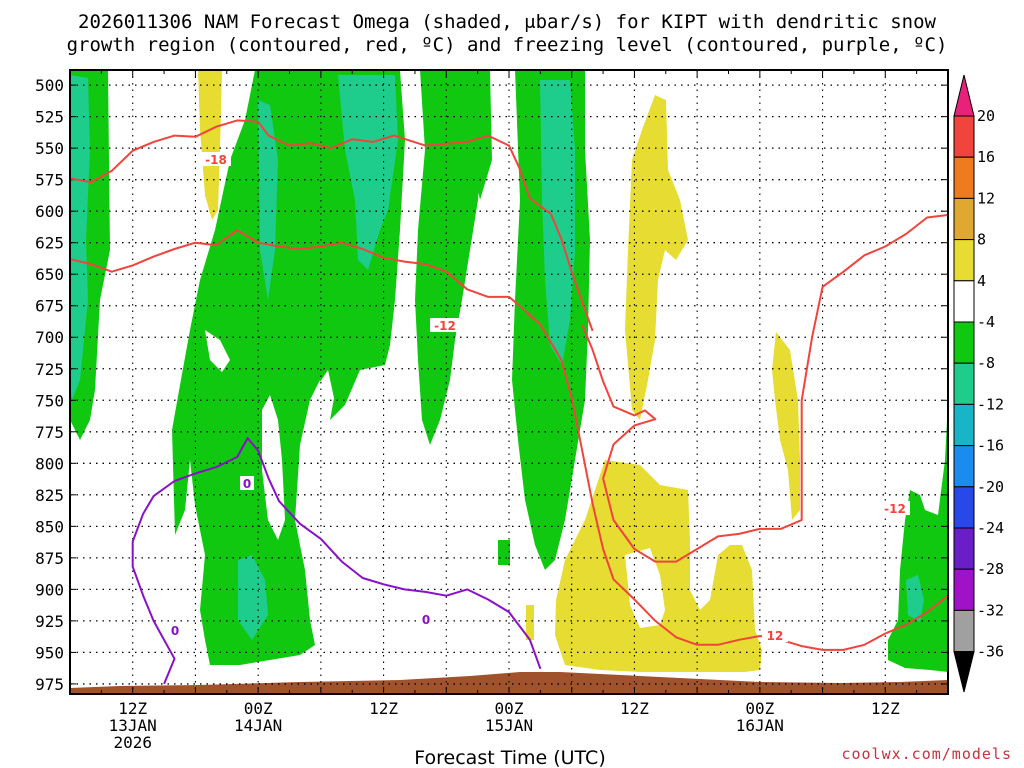 The width and height of the screenshot is (1024, 768). What do you see at coordinates (49, 495) in the screenshot?
I see `y-tick-label: 825` at bounding box center [49, 495].